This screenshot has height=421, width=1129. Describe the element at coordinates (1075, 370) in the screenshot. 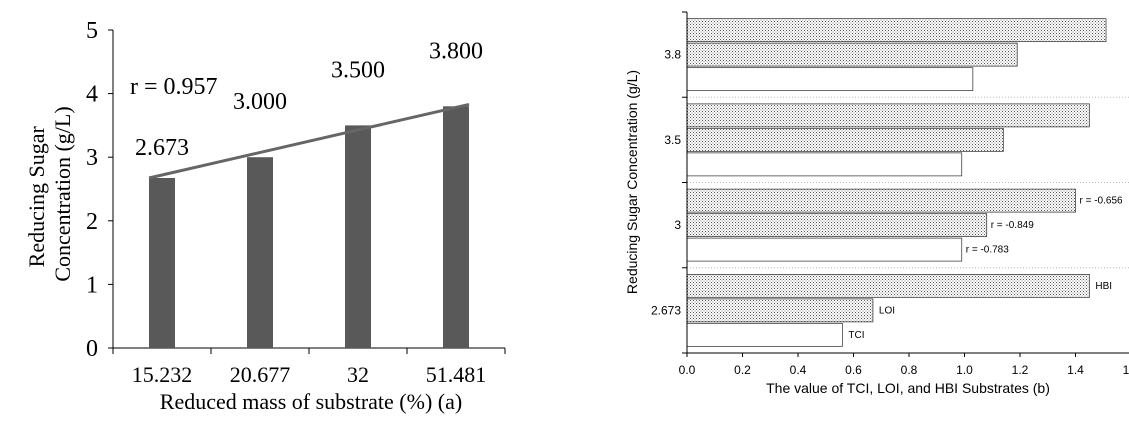

I see `chart-b-x-tick-label: 1.4` at that location.